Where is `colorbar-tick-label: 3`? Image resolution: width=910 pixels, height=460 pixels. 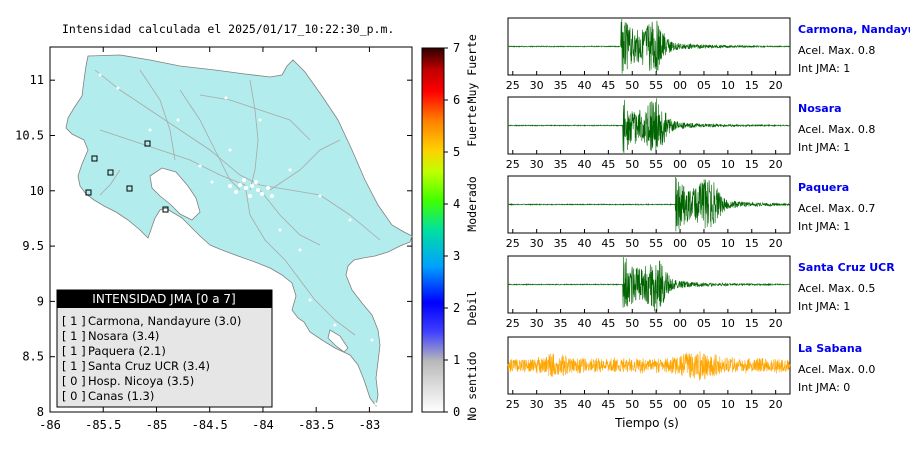
colorbar-tick-label: 3 is located at coordinates (456, 256).